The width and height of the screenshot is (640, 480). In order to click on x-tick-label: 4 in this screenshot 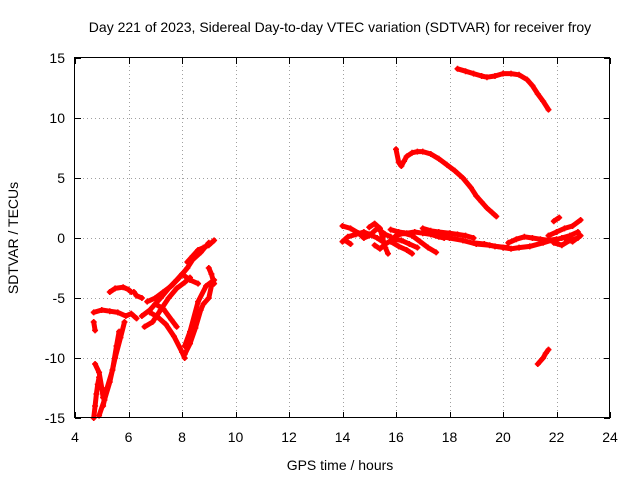, I will do `click(75, 437)`.